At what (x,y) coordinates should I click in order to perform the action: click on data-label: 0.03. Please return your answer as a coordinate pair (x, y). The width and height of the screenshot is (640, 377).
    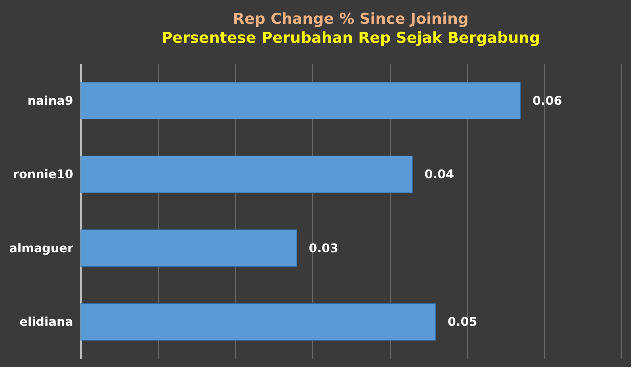
    Looking at the image, I should click on (324, 248).